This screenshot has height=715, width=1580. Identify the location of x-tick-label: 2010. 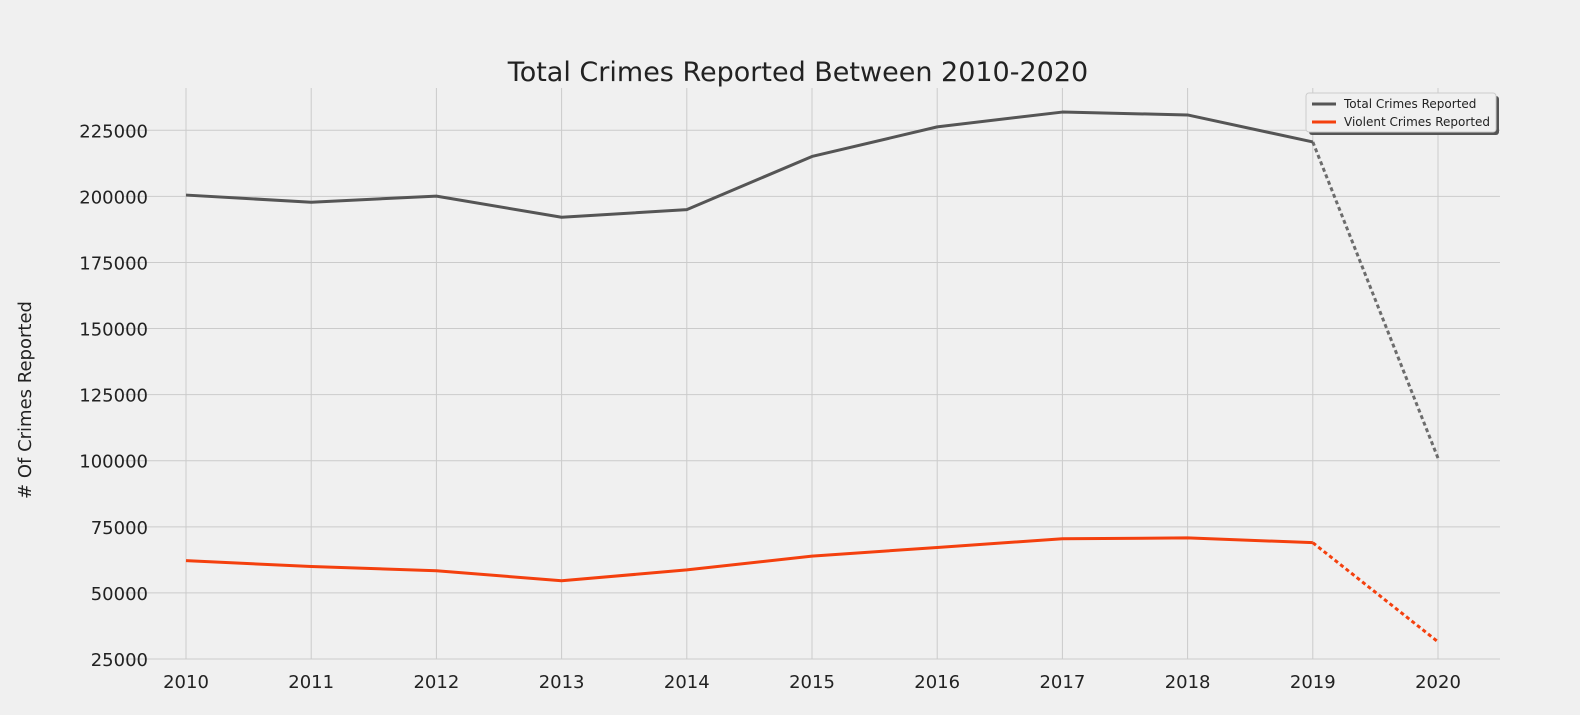
(186, 682).